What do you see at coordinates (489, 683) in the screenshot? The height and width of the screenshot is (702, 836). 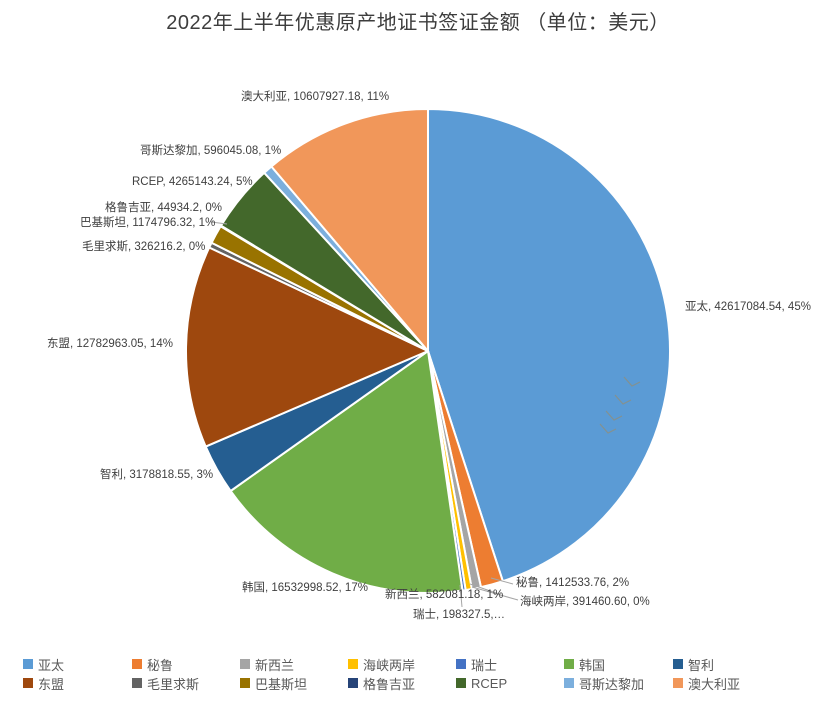 I see `legend-label: RCEP` at bounding box center [489, 683].